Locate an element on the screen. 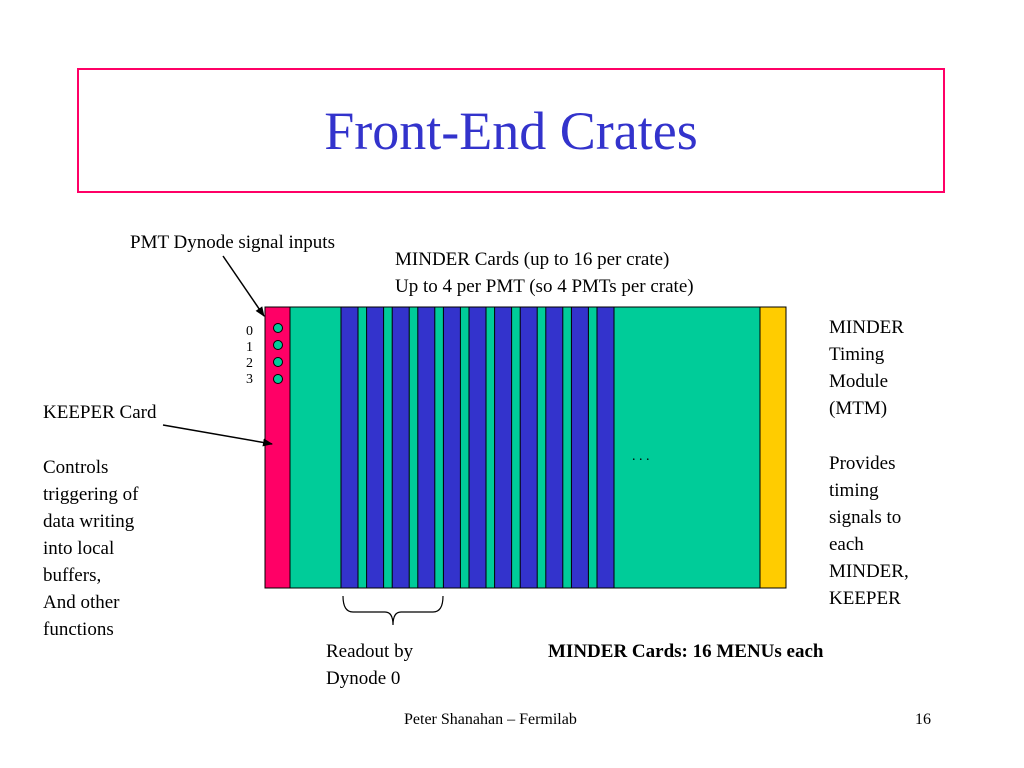  pmt-inputs-arrow is located at coordinates (243, 286).